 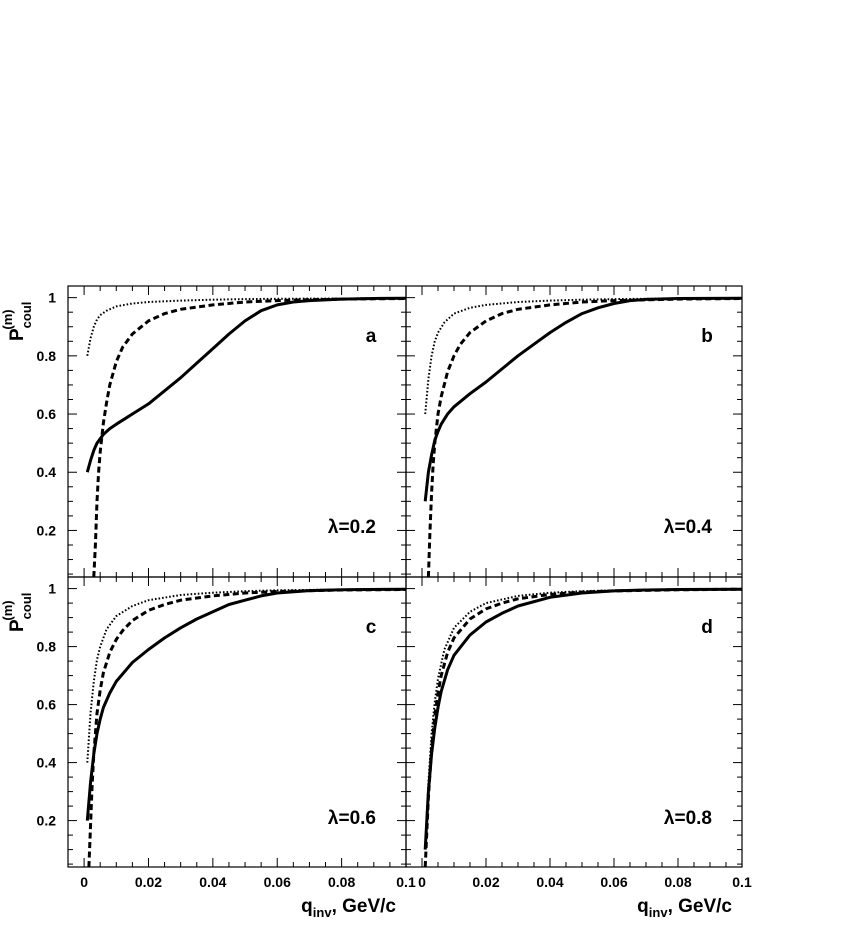 I want to click on panel-letter: c, so click(x=371, y=627).